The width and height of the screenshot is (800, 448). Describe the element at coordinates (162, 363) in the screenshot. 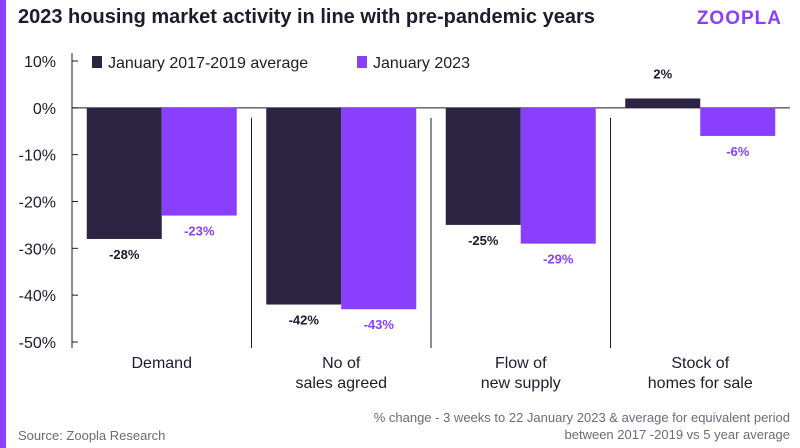

I see `category-label: Demand` at that location.